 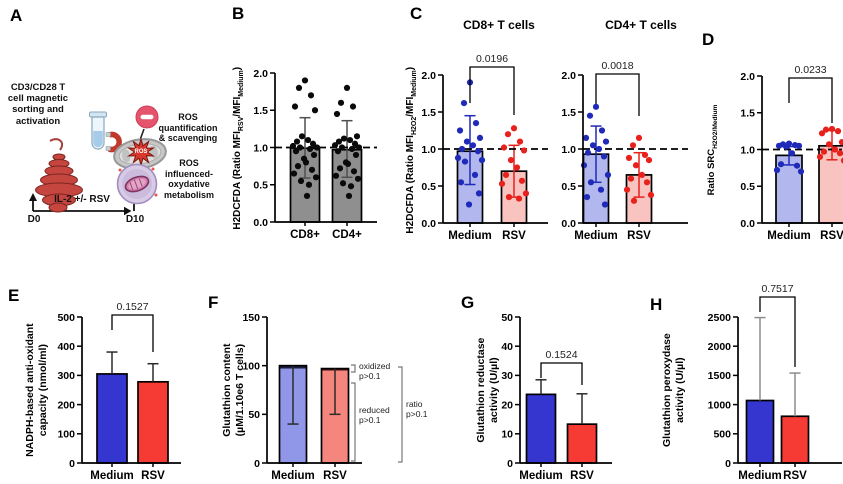 I want to click on svg-text: reduced, so click(x=374, y=410).